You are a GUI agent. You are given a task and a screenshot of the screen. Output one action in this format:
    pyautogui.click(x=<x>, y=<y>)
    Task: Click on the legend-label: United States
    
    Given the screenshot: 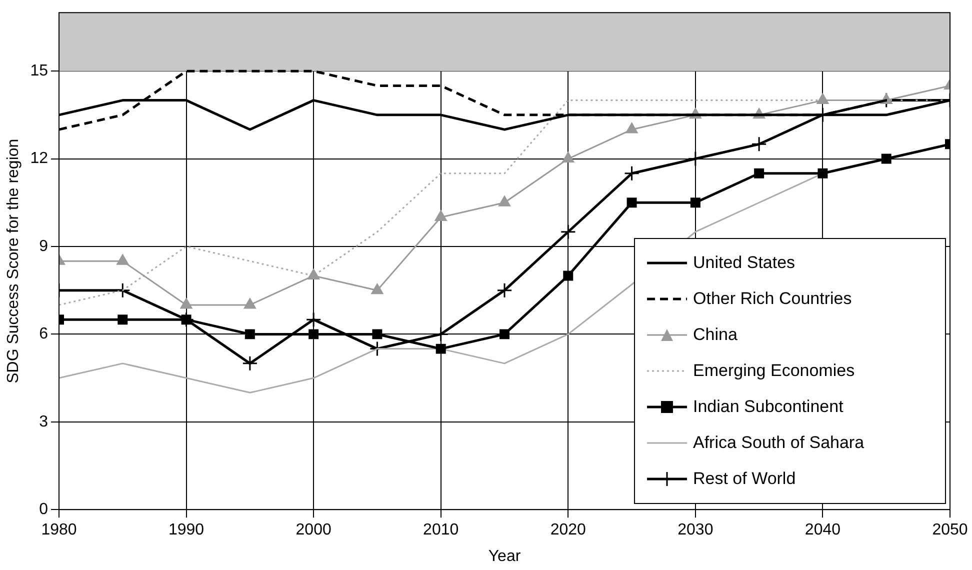 What is the action you would take?
    pyautogui.click(x=744, y=262)
    